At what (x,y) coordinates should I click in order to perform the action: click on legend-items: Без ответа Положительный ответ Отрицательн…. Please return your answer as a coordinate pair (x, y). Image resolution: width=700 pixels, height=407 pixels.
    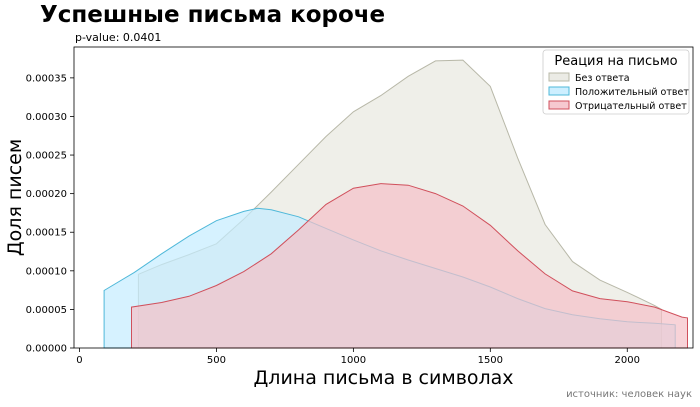
    Looking at the image, I should click on (618, 92).